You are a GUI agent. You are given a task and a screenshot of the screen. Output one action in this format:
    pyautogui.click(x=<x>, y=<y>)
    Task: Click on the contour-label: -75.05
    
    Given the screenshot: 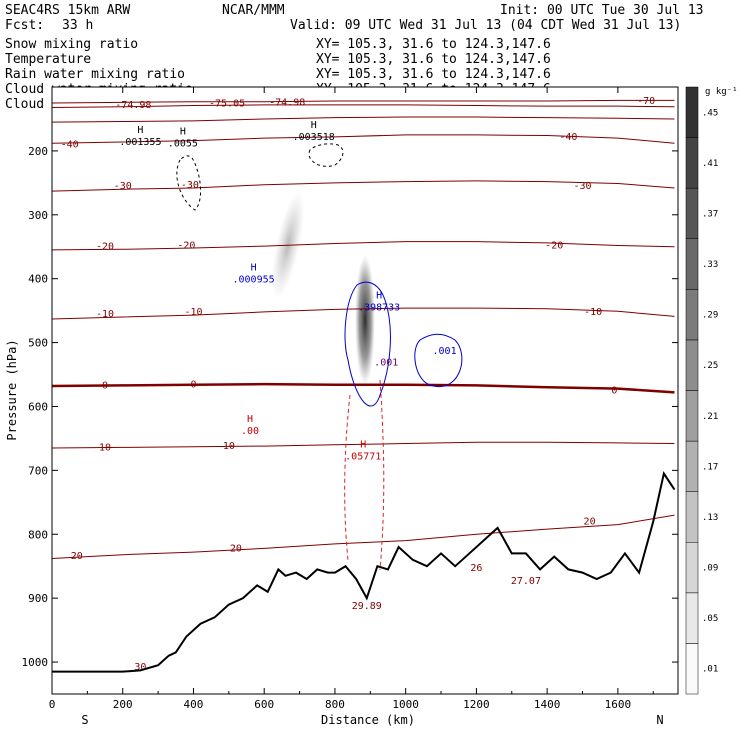 What is the action you would take?
    pyautogui.click(x=227, y=104)
    